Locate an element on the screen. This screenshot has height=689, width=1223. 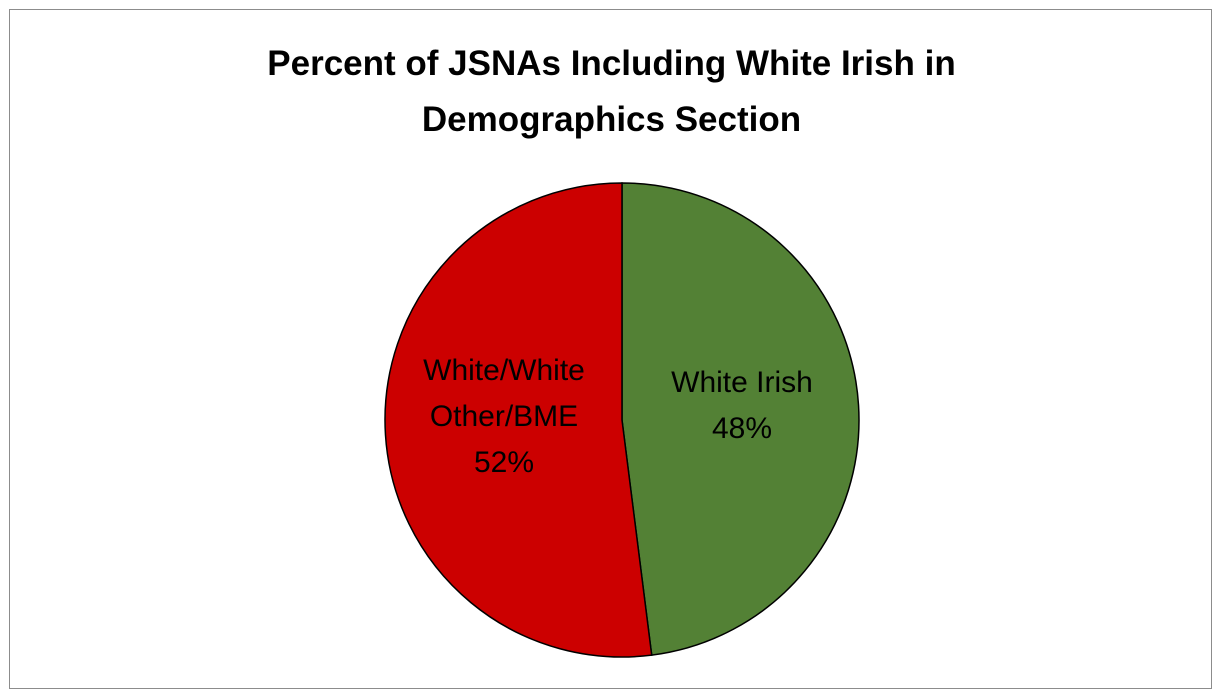
pie-slice-label-2: White/White Other/BME 52% is located at coordinates (504, 416).